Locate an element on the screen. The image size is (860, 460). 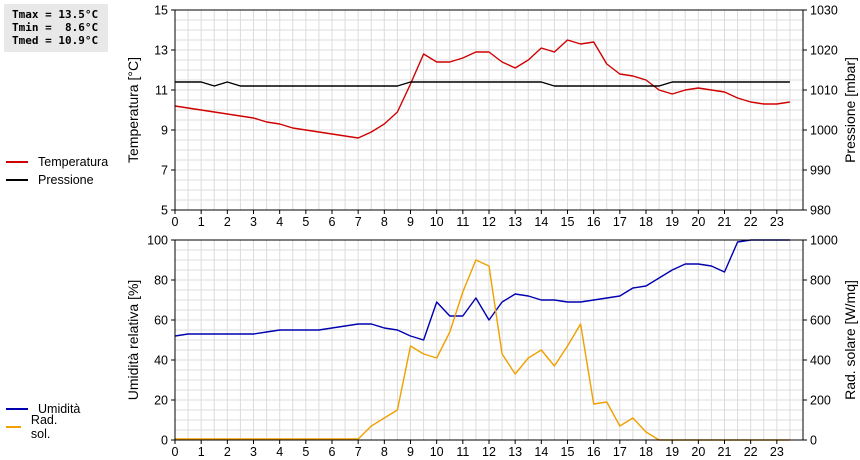
legend-item-umidita: Umidità is located at coordinates (43, 409).